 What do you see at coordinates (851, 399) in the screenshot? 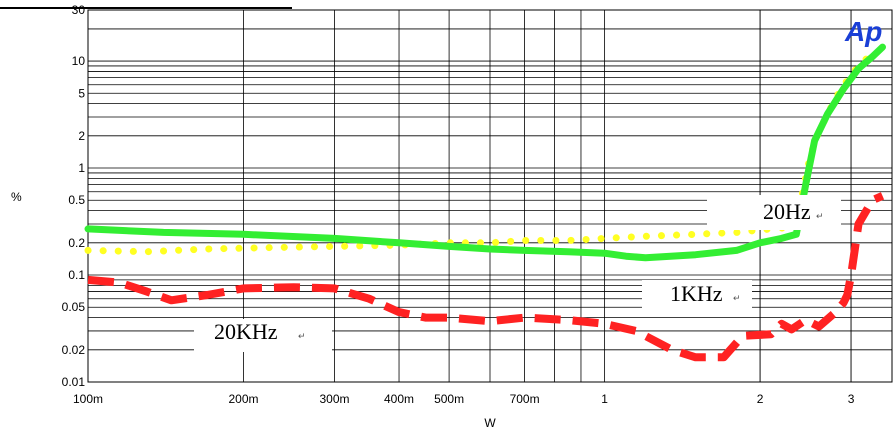
I see `x-tick-label: 3` at bounding box center [851, 399].